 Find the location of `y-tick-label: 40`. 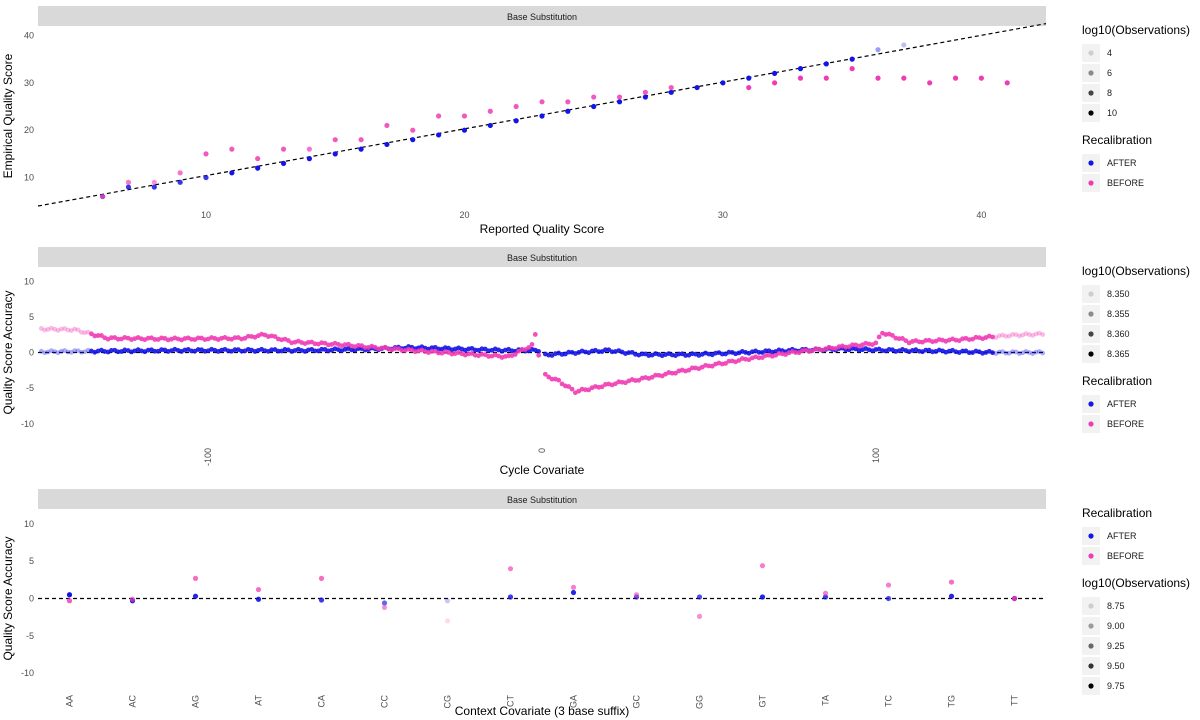

y-tick-label: 40 is located at coordinates (29, 35).